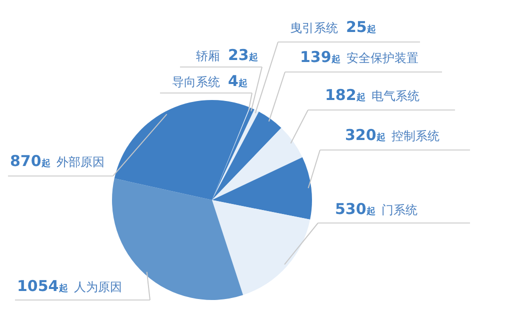  What do you see at coordinates (415, 136) in the screenshot?
I see `slice-label: 控制系统` at bounding box center [415, 136].